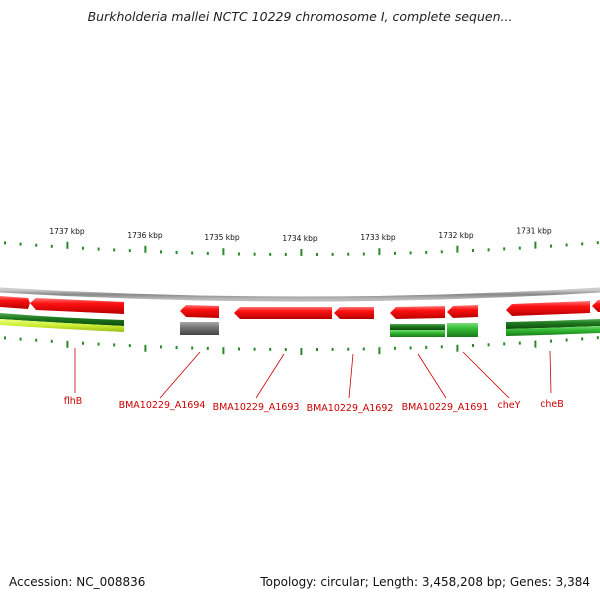  What do you see at coordinates (553, 331) in the screenshot?
I see `feature-track2-green-cheb` at bounding box center [553, 331].